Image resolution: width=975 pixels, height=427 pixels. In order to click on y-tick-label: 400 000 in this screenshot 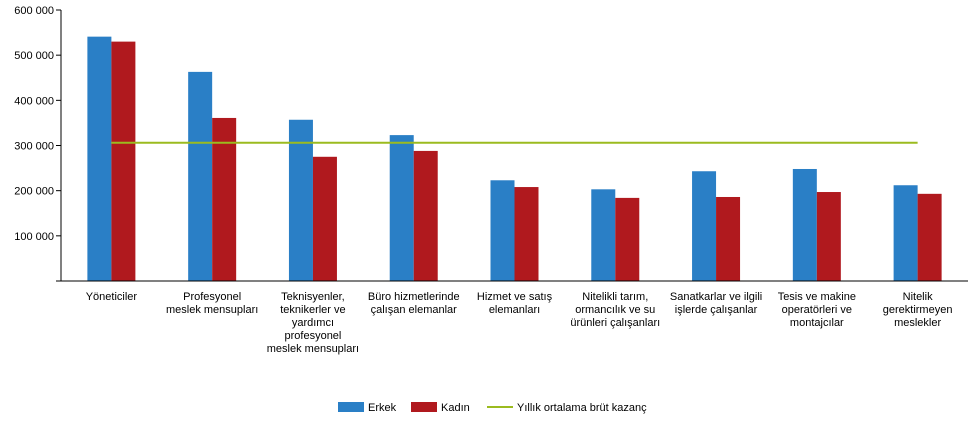, I will do `click(34, 101)`.